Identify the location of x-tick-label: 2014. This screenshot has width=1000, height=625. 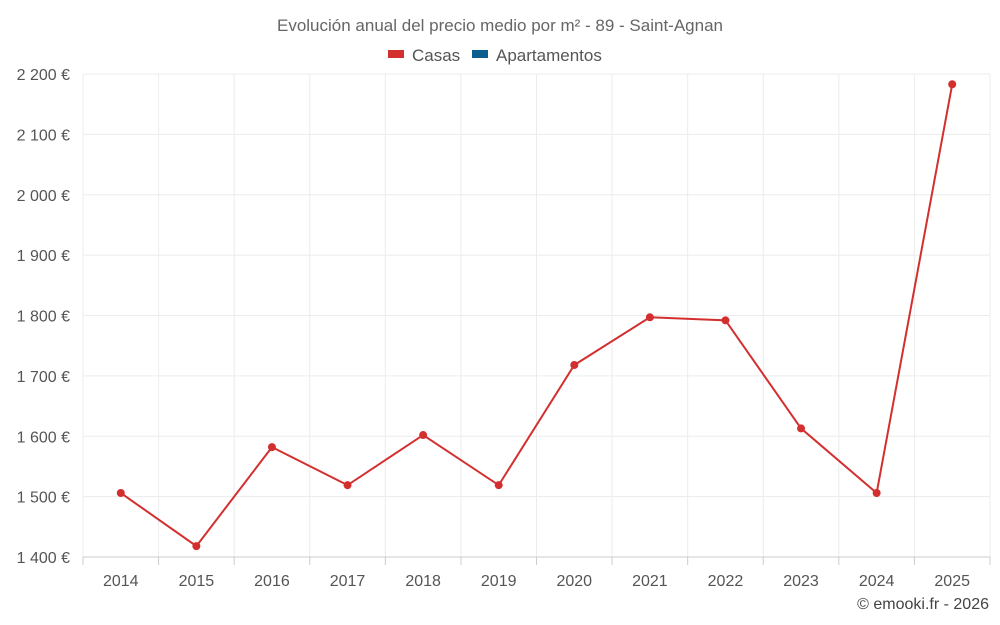
(121, 581).